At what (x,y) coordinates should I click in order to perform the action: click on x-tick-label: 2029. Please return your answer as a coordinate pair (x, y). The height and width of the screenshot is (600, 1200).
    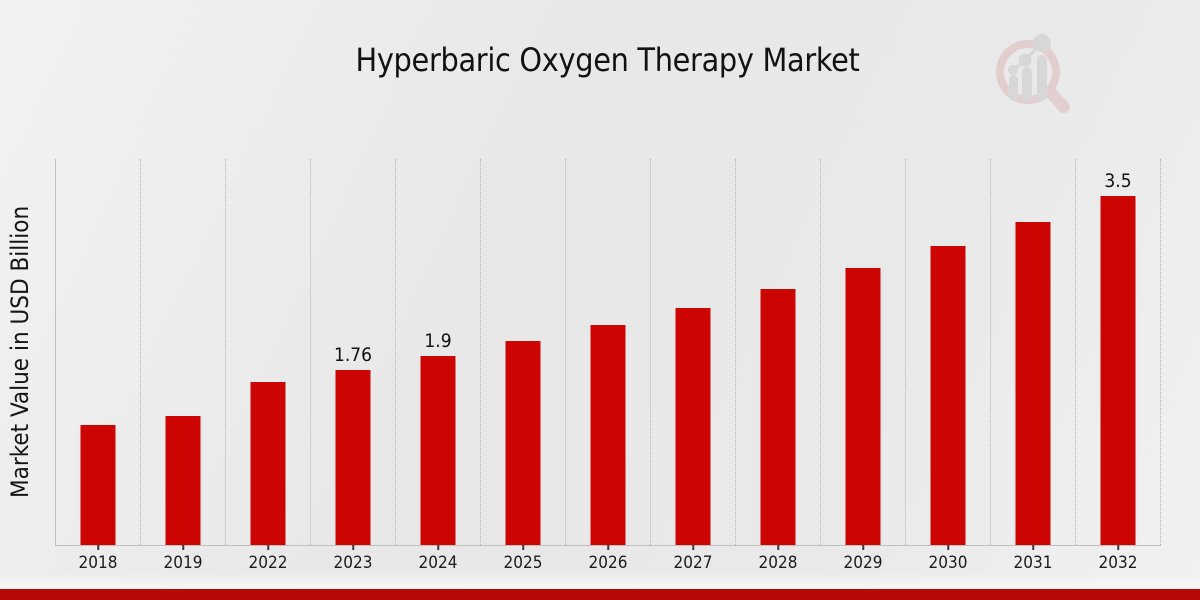
    Looking at the image, I should click on (863, 563).